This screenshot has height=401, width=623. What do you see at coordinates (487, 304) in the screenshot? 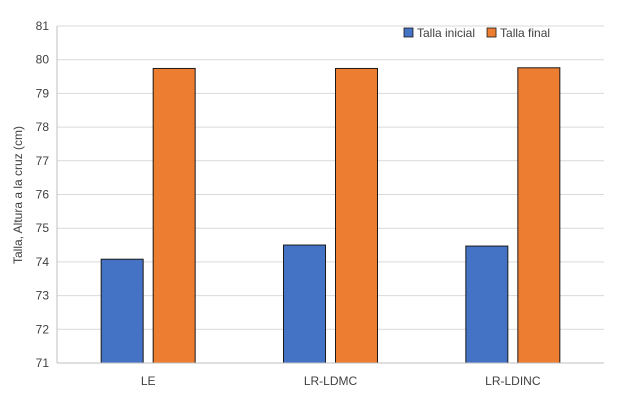
I see `bar-talla-inicial-lr-ldinc` at bounding box center [487, 304].